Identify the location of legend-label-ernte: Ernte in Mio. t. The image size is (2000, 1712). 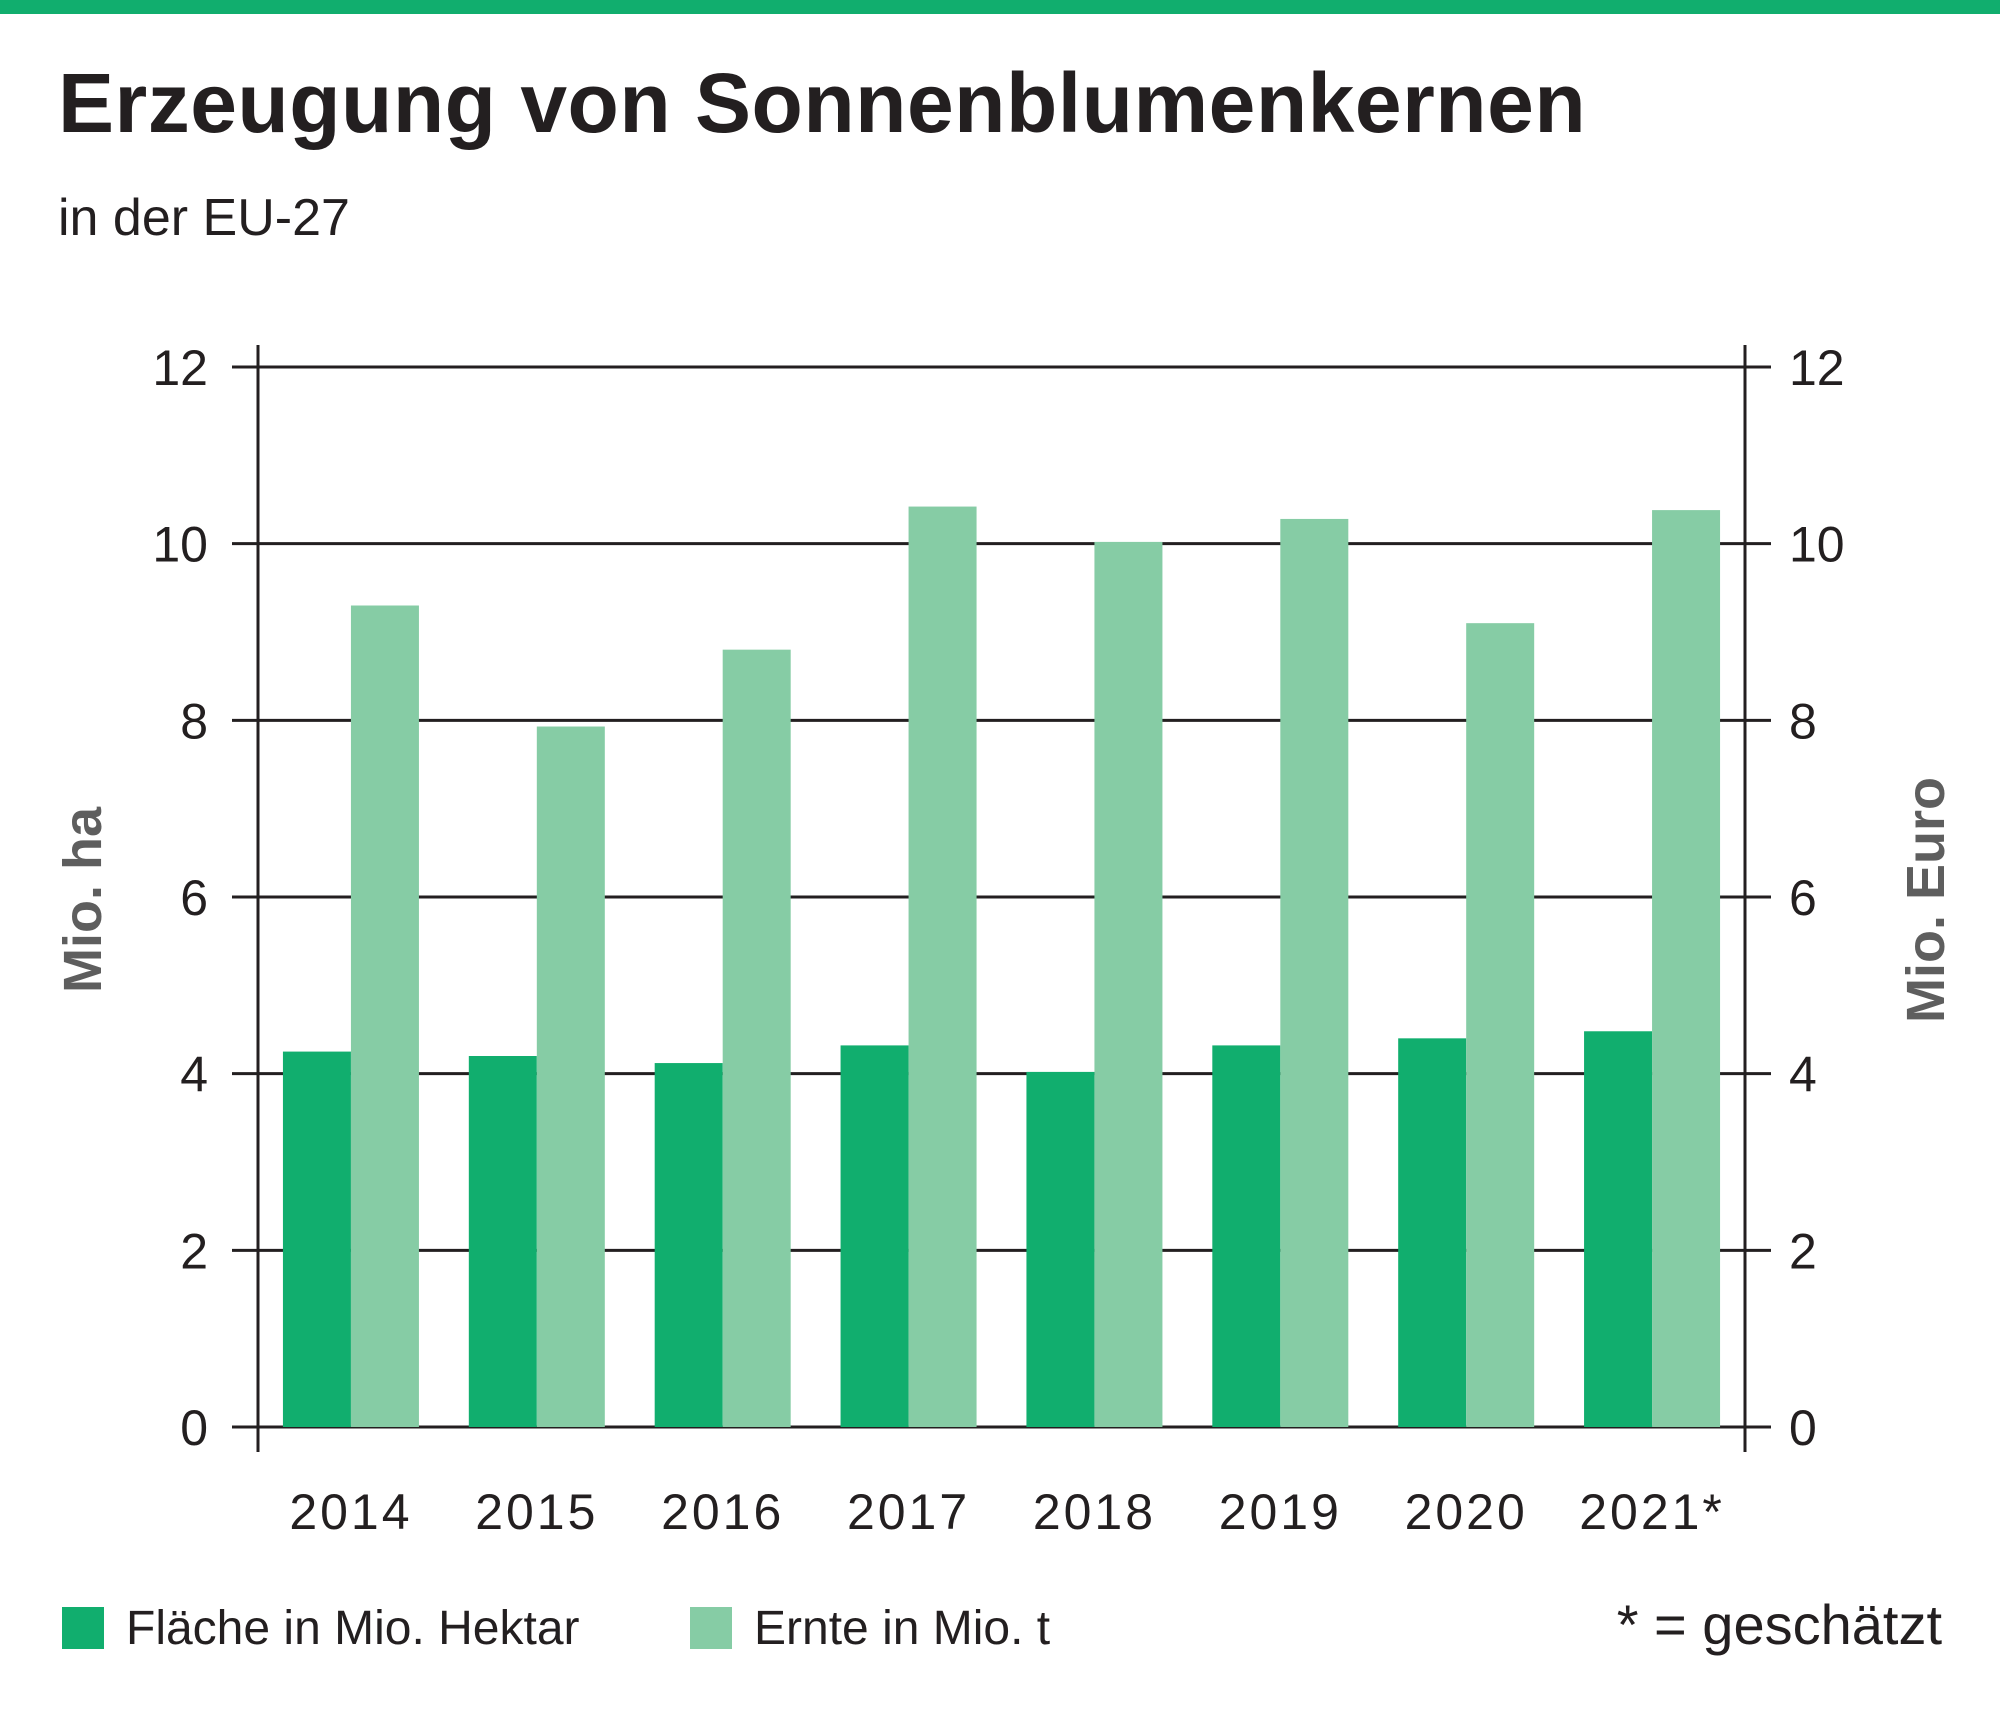
(902, 1628).